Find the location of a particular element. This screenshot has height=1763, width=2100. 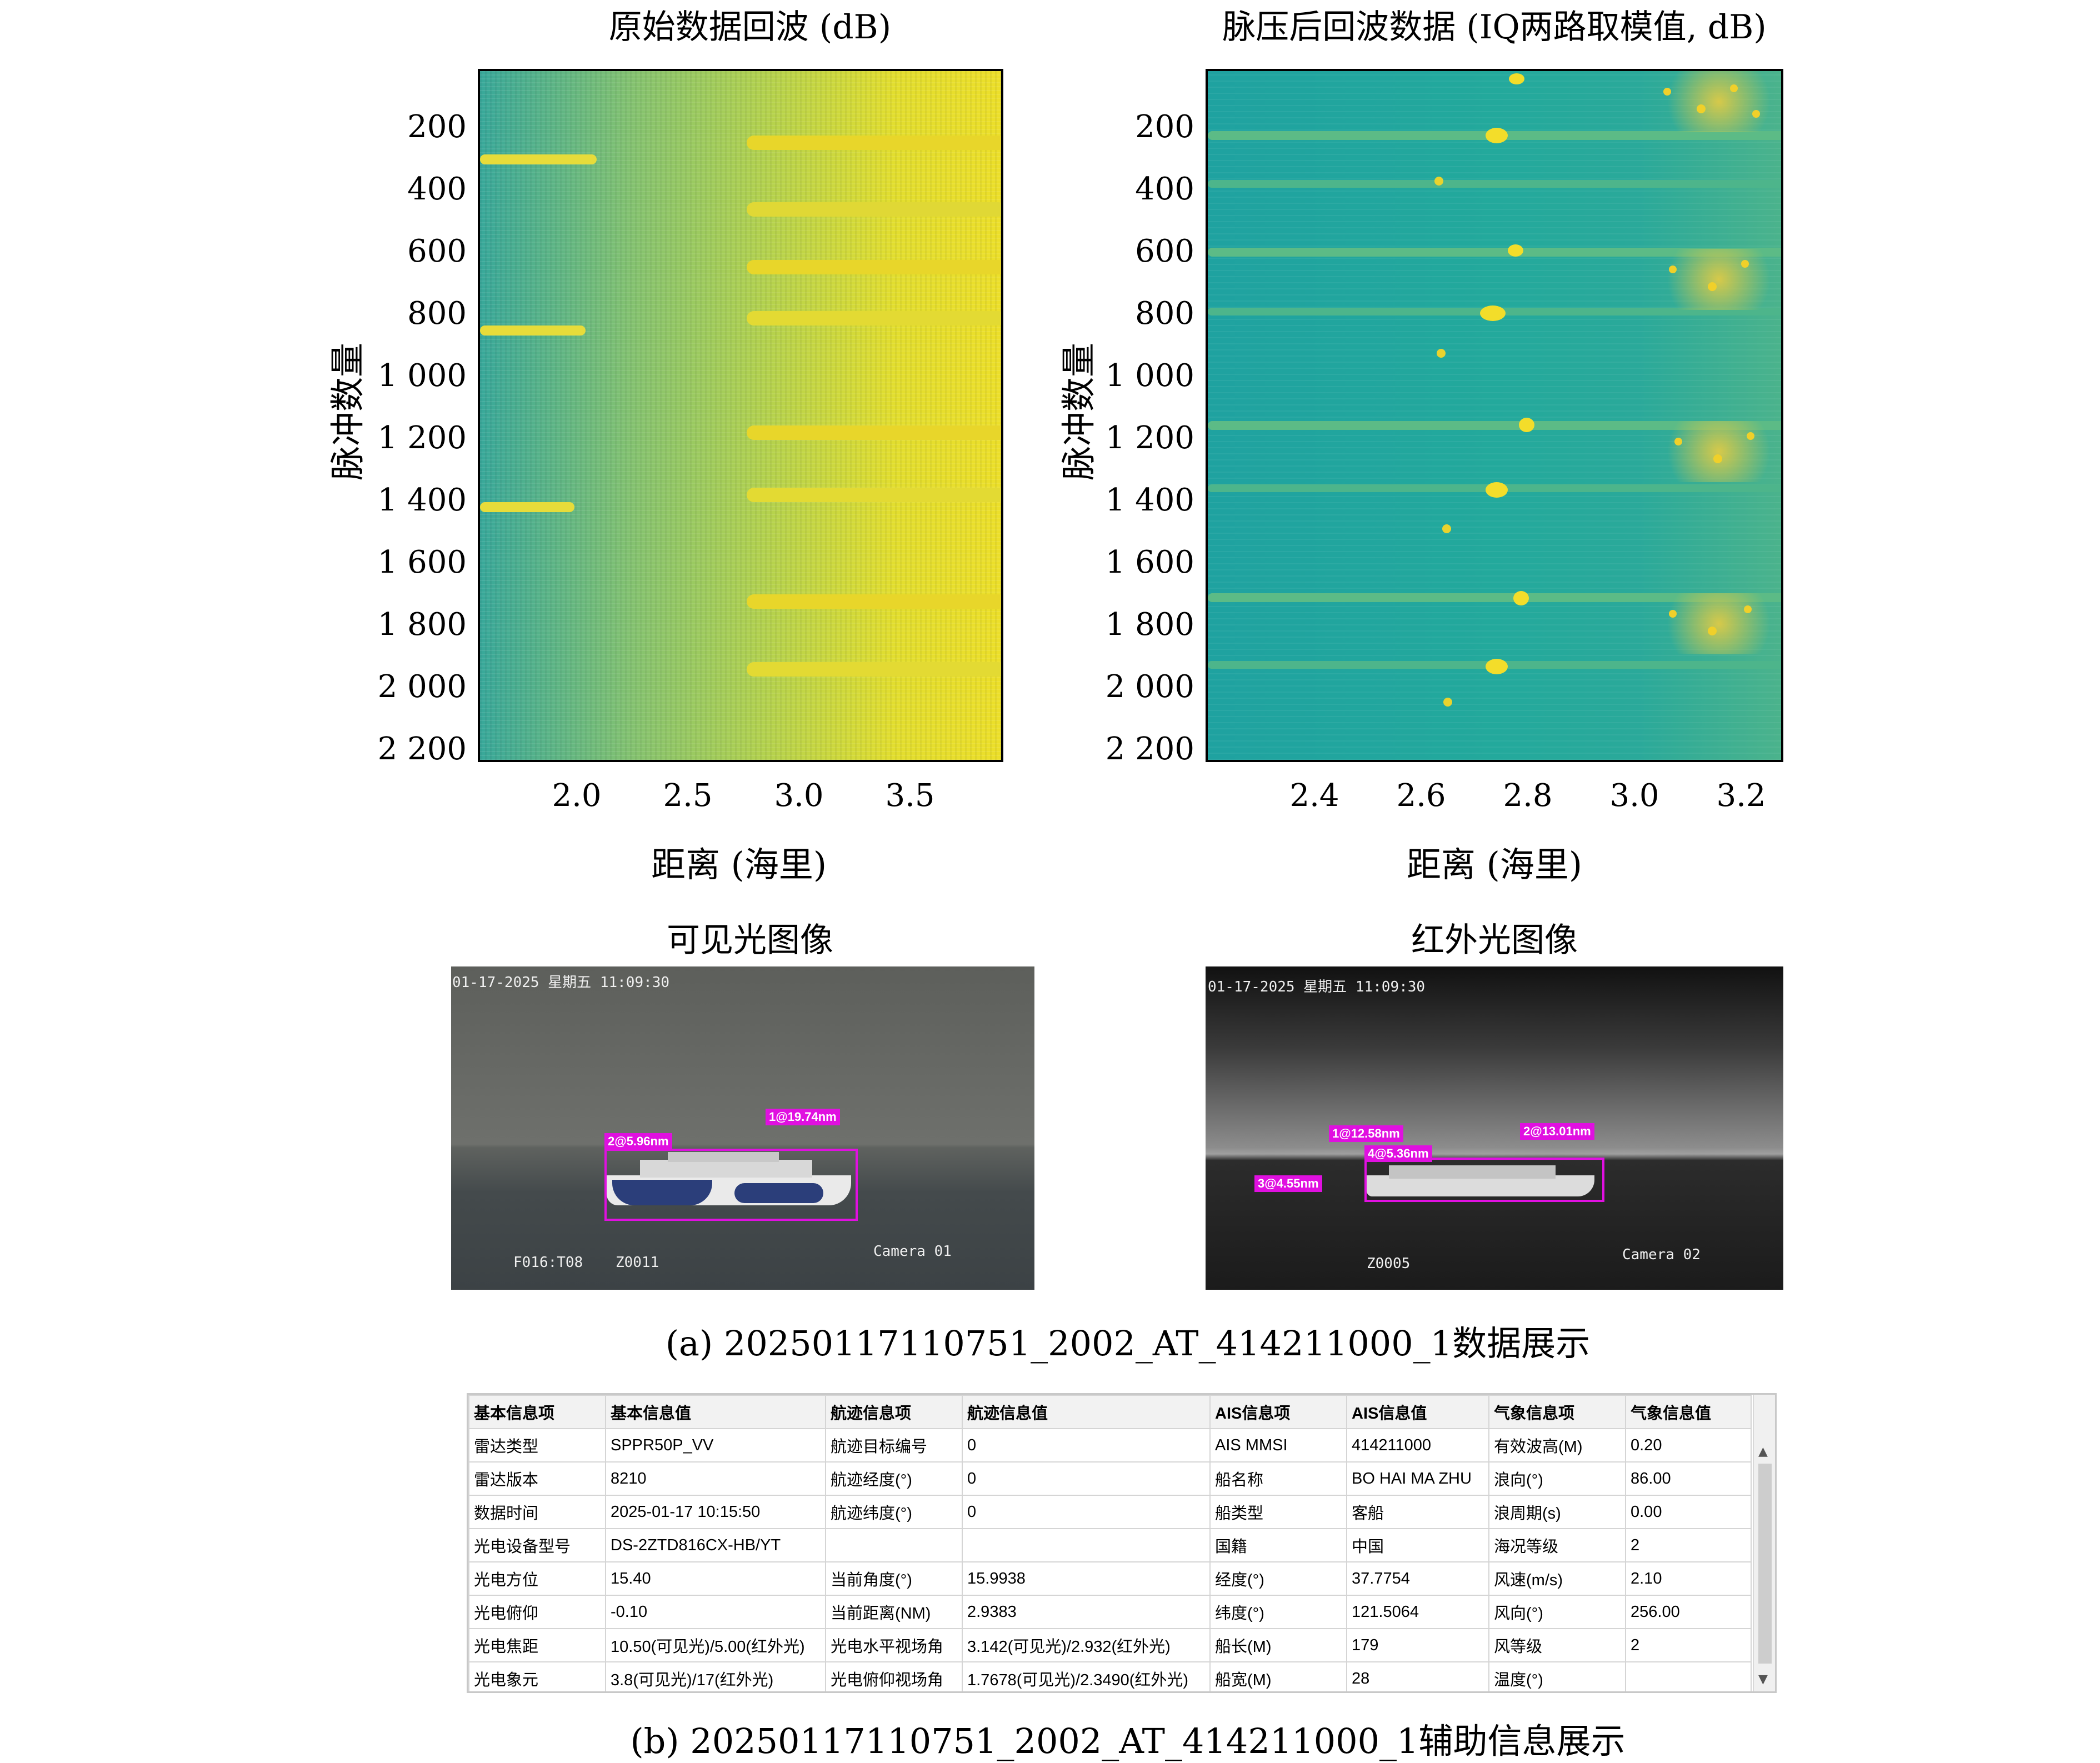

table-cell: 15.9938 is located at coordinates (1086, 1578).